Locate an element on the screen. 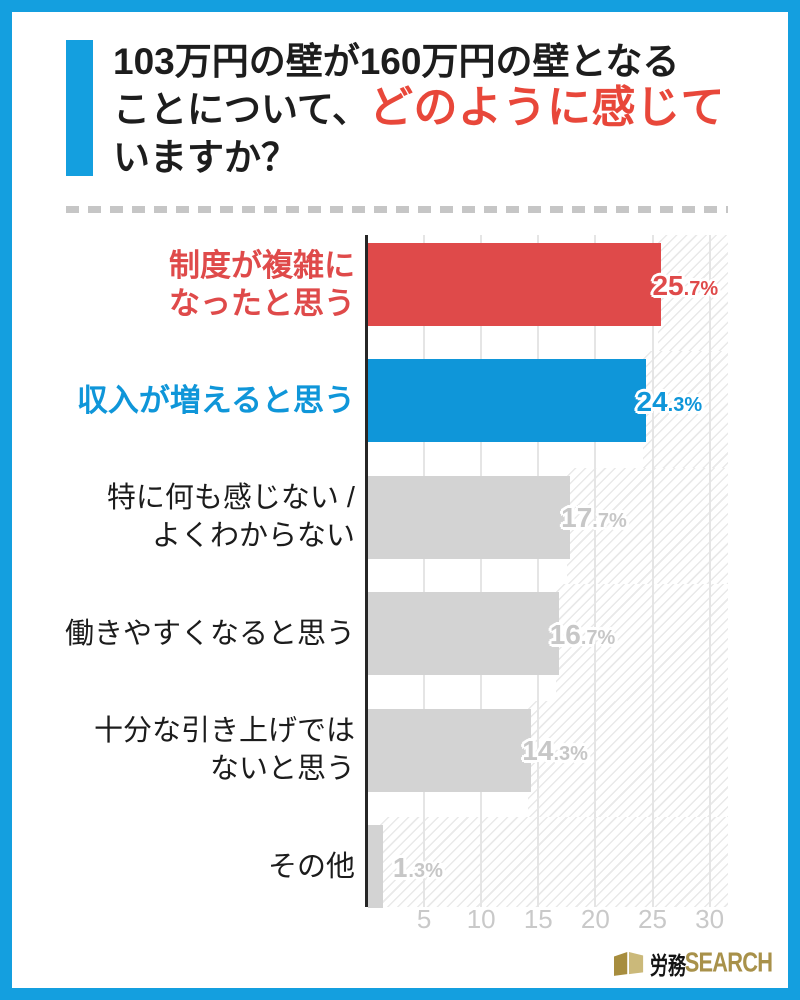 This screenshot has height=1000, width=800. title-line-3: いますか？ is located at coordinates (205, 157).